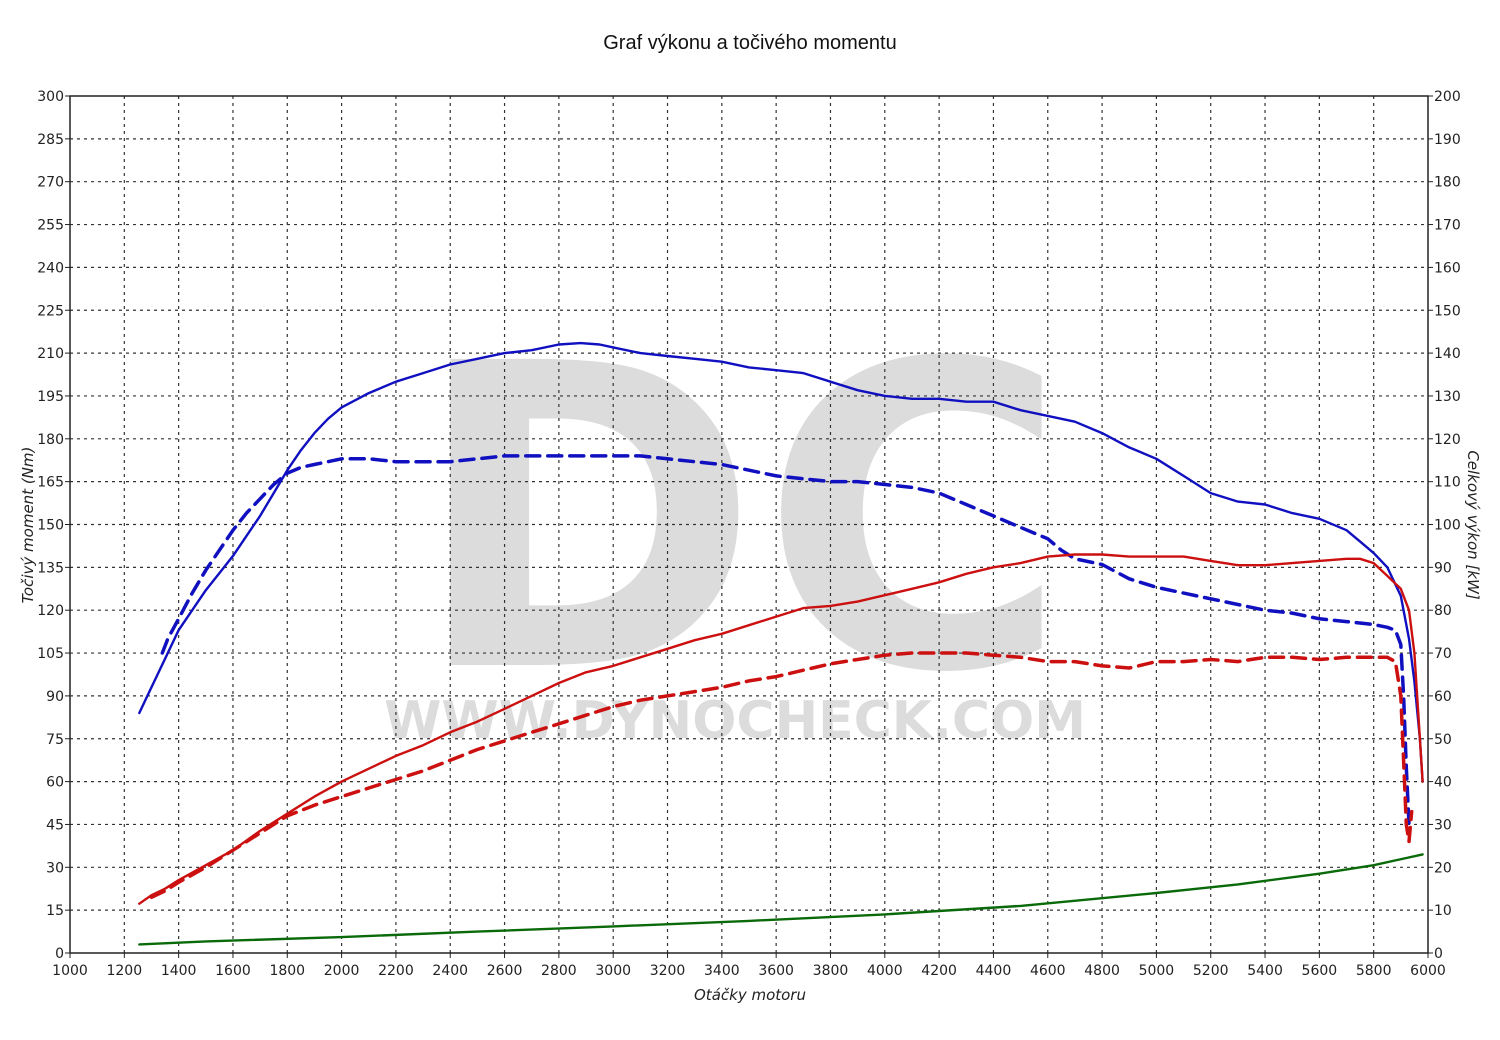 Image resolution: width=1500 pixels, height=1040 pixels. I want to click on y-left-tick-label: 75, so click(55, 740).